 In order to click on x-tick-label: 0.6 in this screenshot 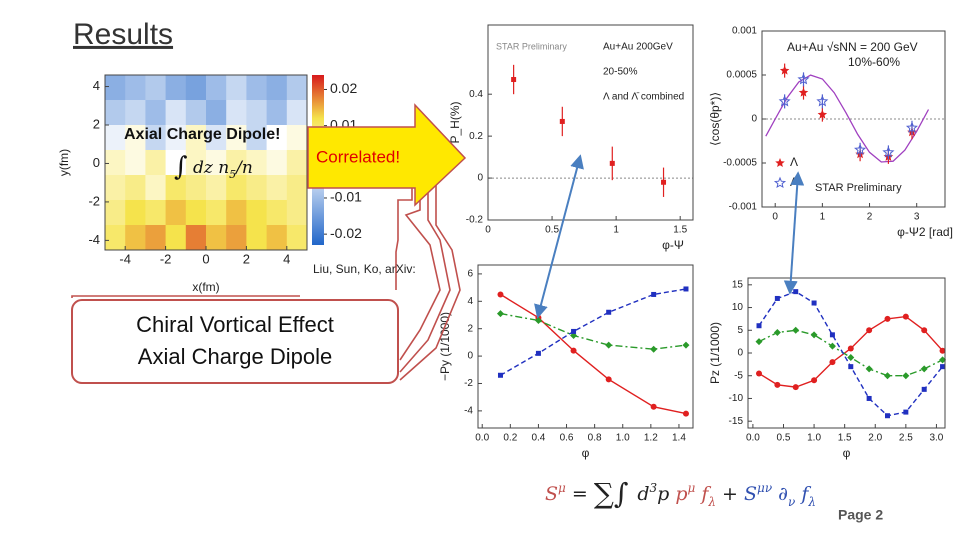, I will do `click(567, 438)`.